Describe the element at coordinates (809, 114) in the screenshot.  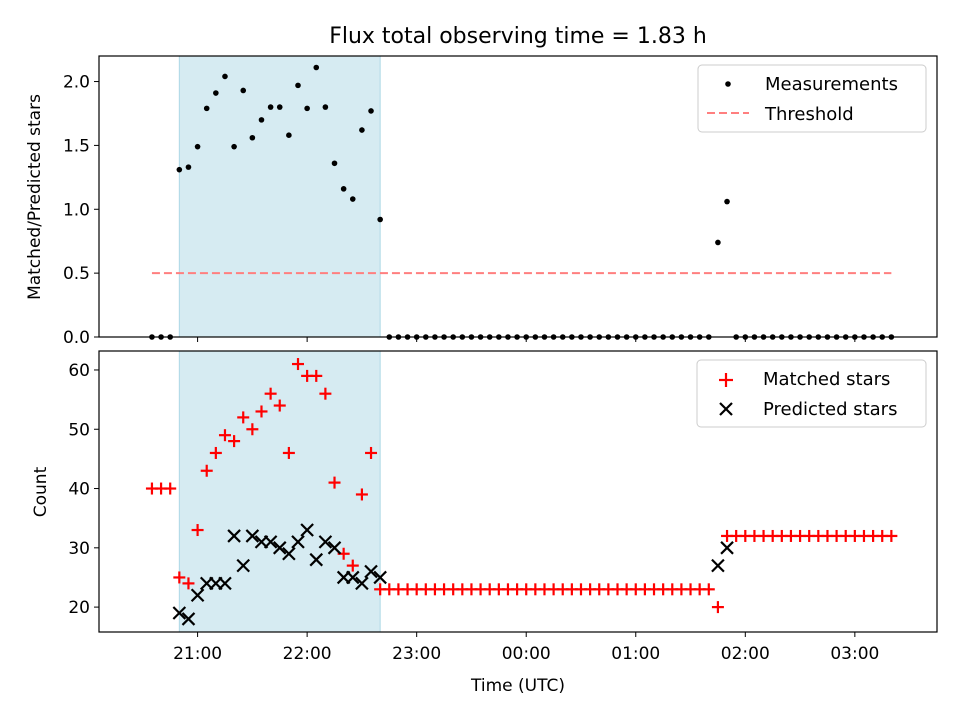
I see `legend-threshold-label: Threshold` at that location.